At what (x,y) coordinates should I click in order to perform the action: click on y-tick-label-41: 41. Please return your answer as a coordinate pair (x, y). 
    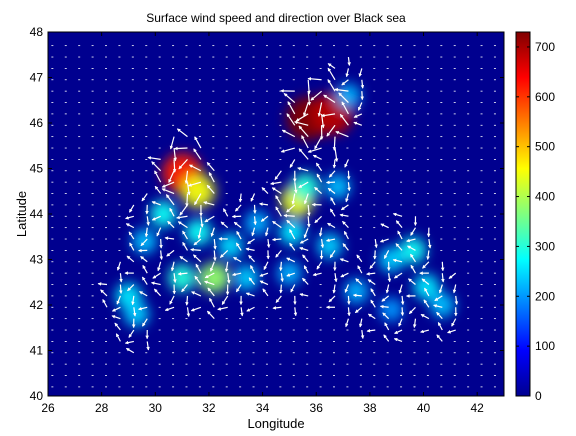
    Looking at the image, I should click on (37, 351).